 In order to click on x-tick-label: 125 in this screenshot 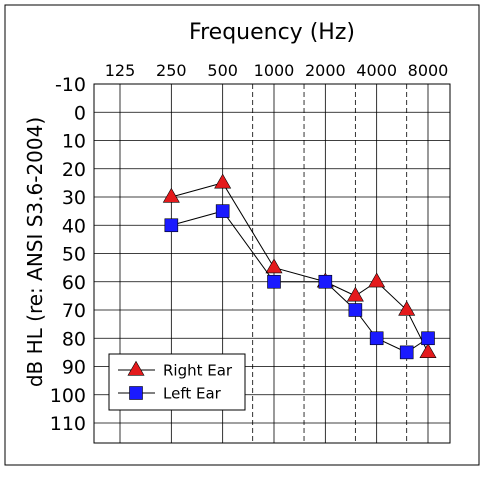, I will do `click(120, 70)`.